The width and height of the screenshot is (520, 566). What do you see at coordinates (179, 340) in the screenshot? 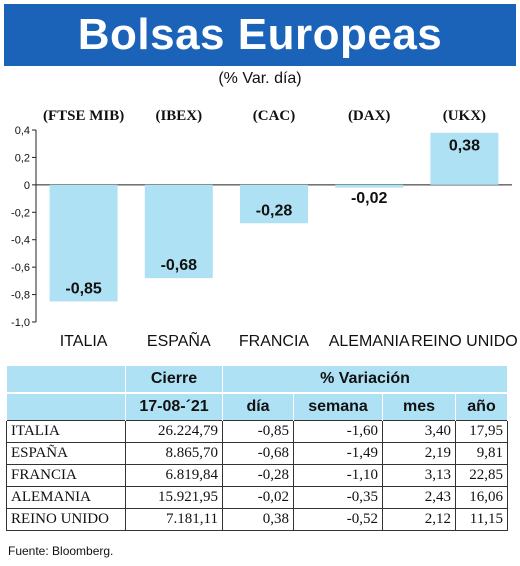
I see `category-label: ESPAÑA` at bounding box center [179, 340].